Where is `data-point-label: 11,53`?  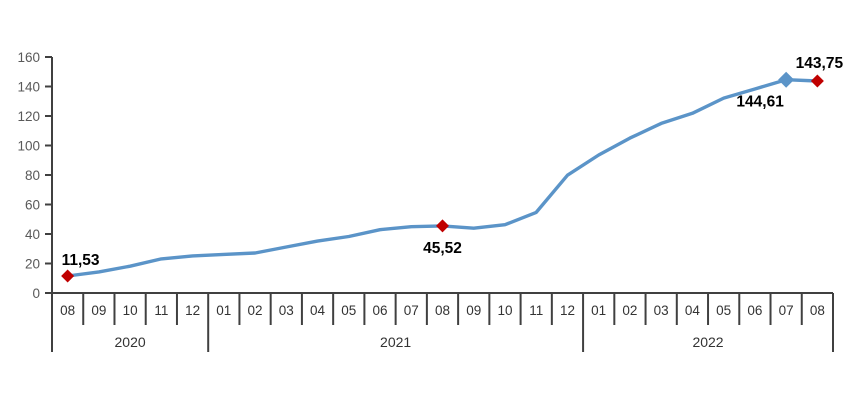 data-point-label: 11,53 is located at coordinates (81, 260).